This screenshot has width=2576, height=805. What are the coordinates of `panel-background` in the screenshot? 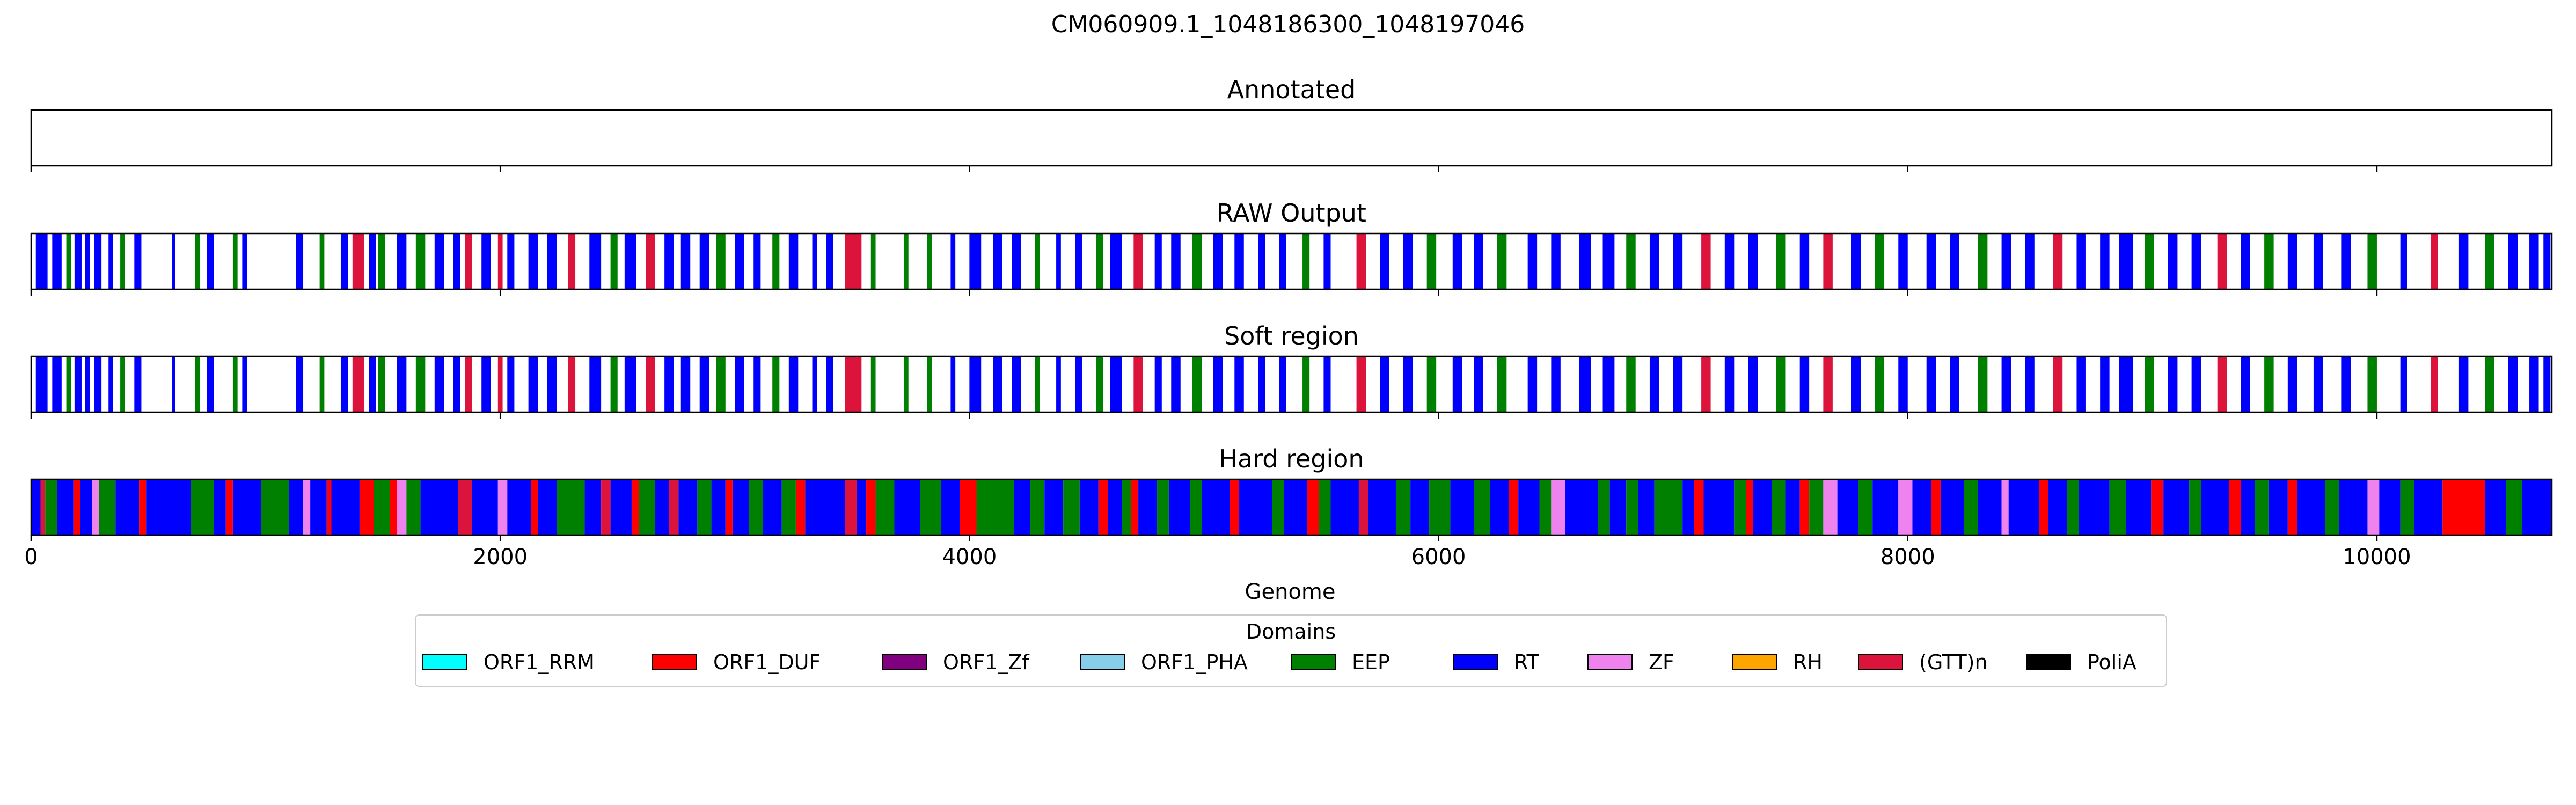 It's located at (1291, 138).